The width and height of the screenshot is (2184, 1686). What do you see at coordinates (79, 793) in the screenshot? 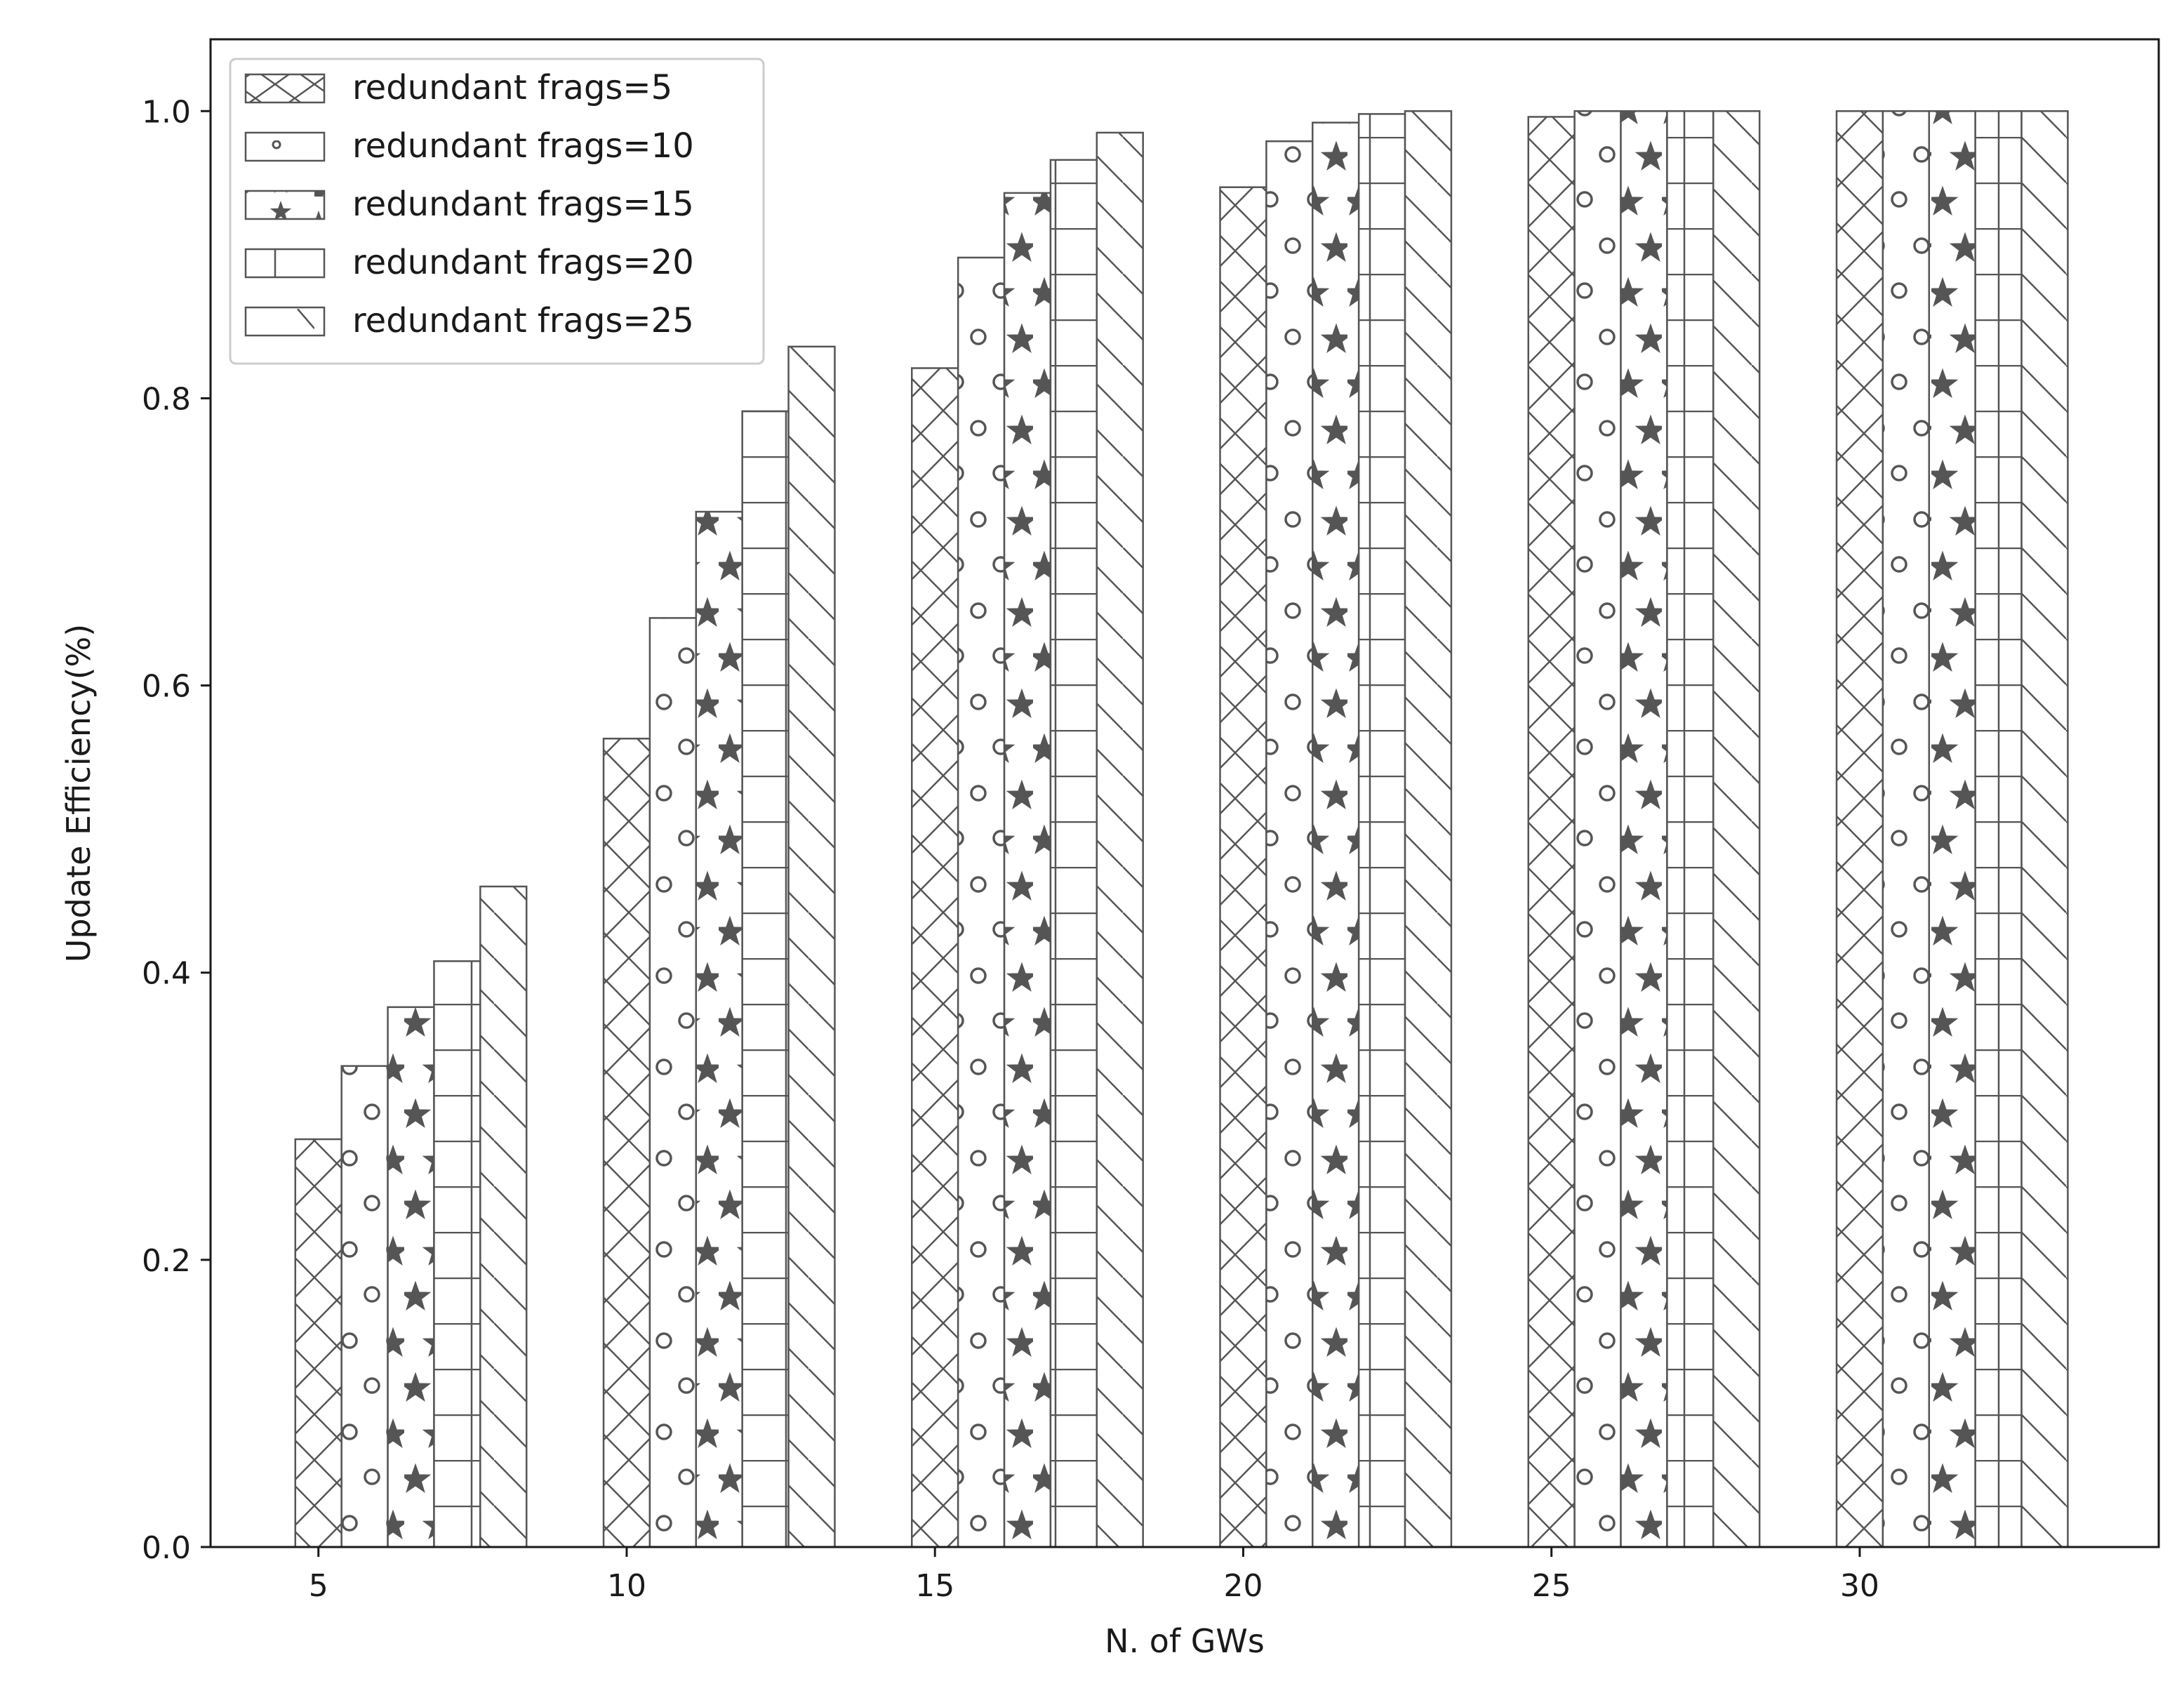
I see `y-axis-label: Update Efficiency(%)` at bounding box center [79, 793].